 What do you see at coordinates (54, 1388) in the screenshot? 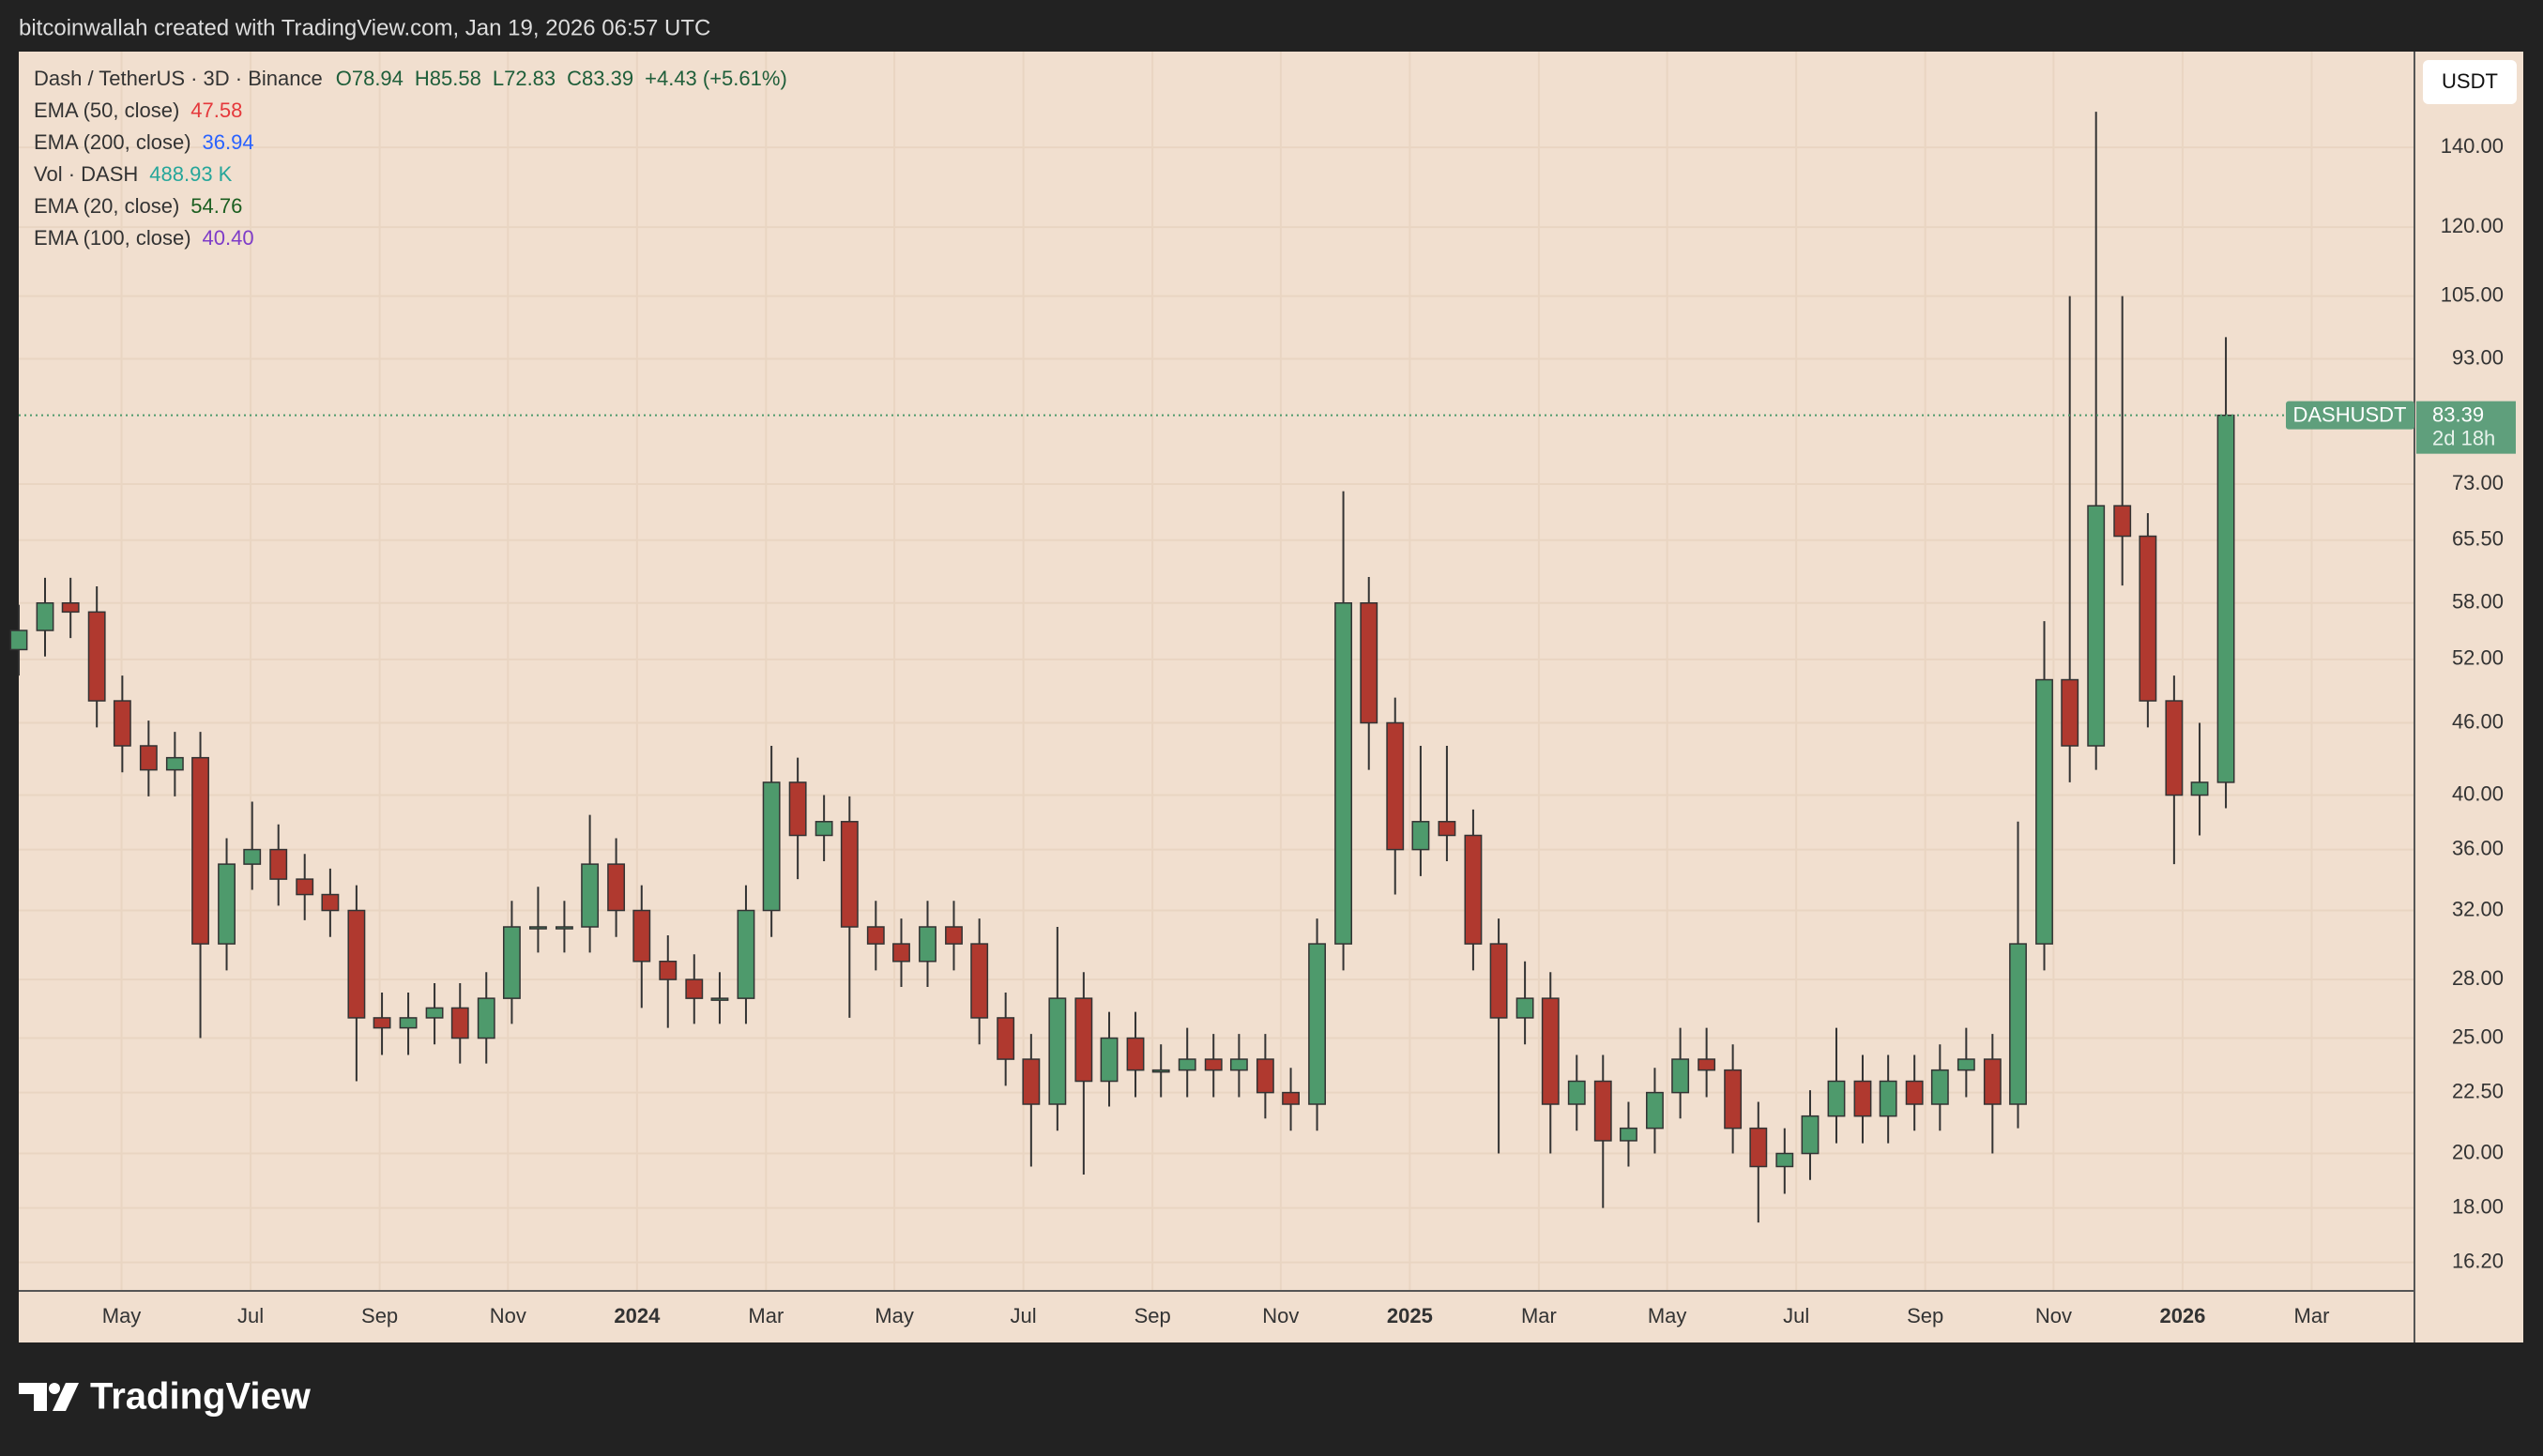
I see `logo-dot` at bounding box center [54, 1388].